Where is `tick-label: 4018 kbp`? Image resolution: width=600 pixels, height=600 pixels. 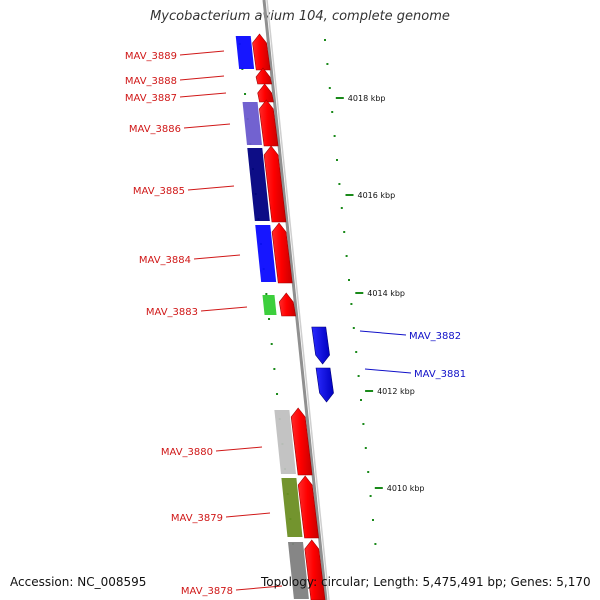 tick-label: 4018 kbp is located at coordinates (367, 98).